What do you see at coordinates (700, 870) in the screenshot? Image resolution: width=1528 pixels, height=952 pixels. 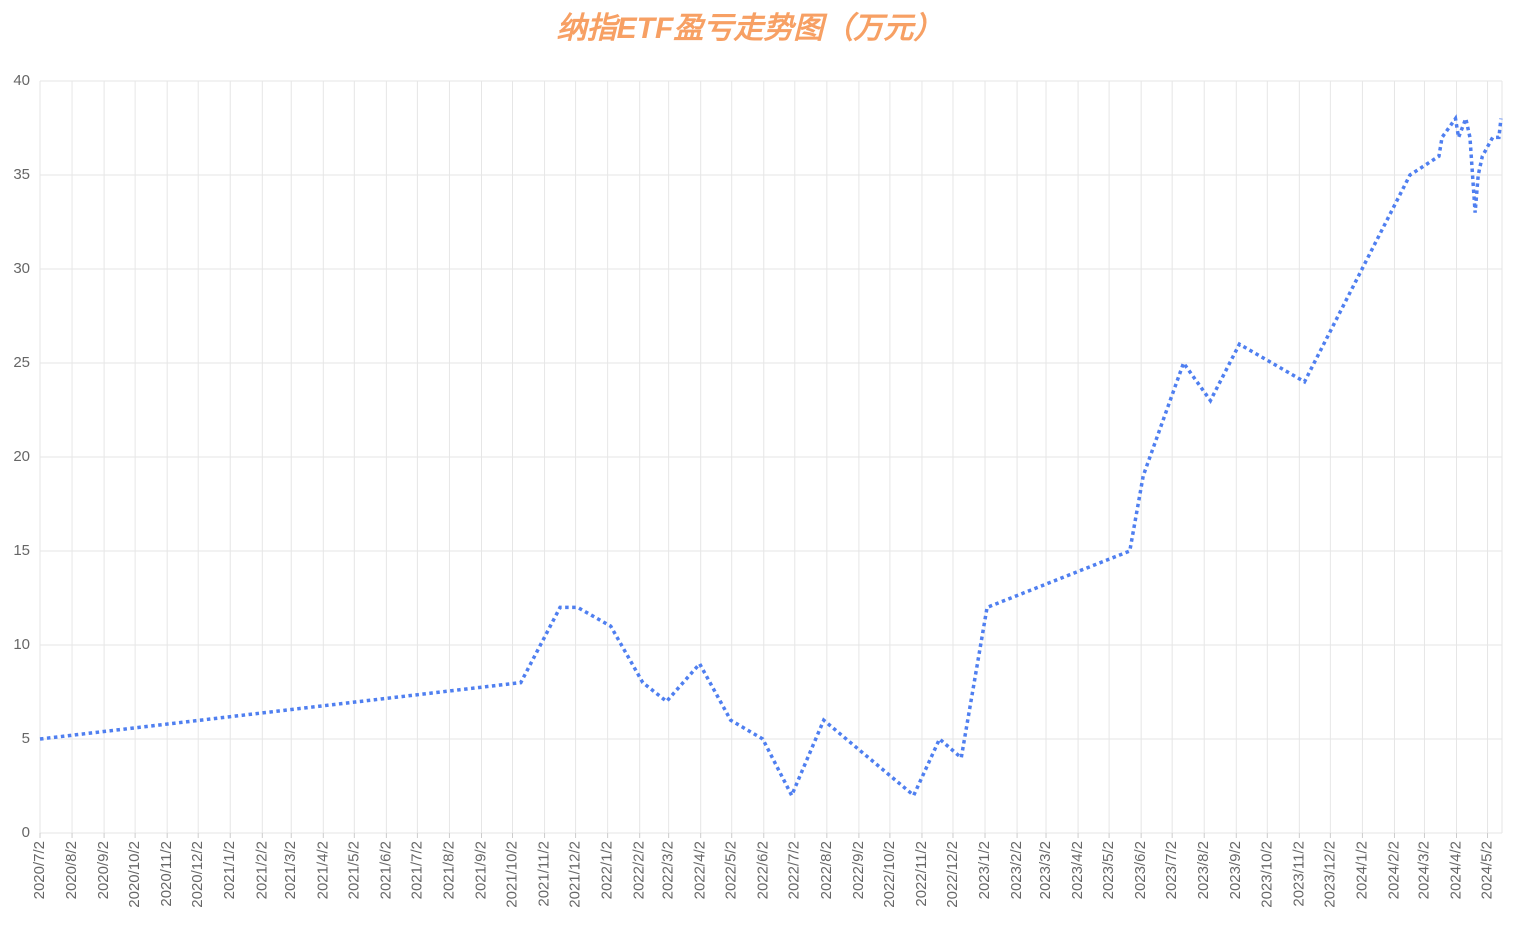 I see `x-tick-label: 2022/4/2` at bounding box center [700, 870].